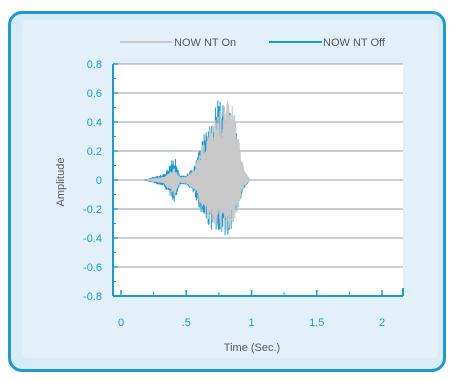 The image size is (455, 380). What do you see at coordinates (186, 323) in the screenshot?
I see `x-tick-label: .5` at bounding box center [186, 323].